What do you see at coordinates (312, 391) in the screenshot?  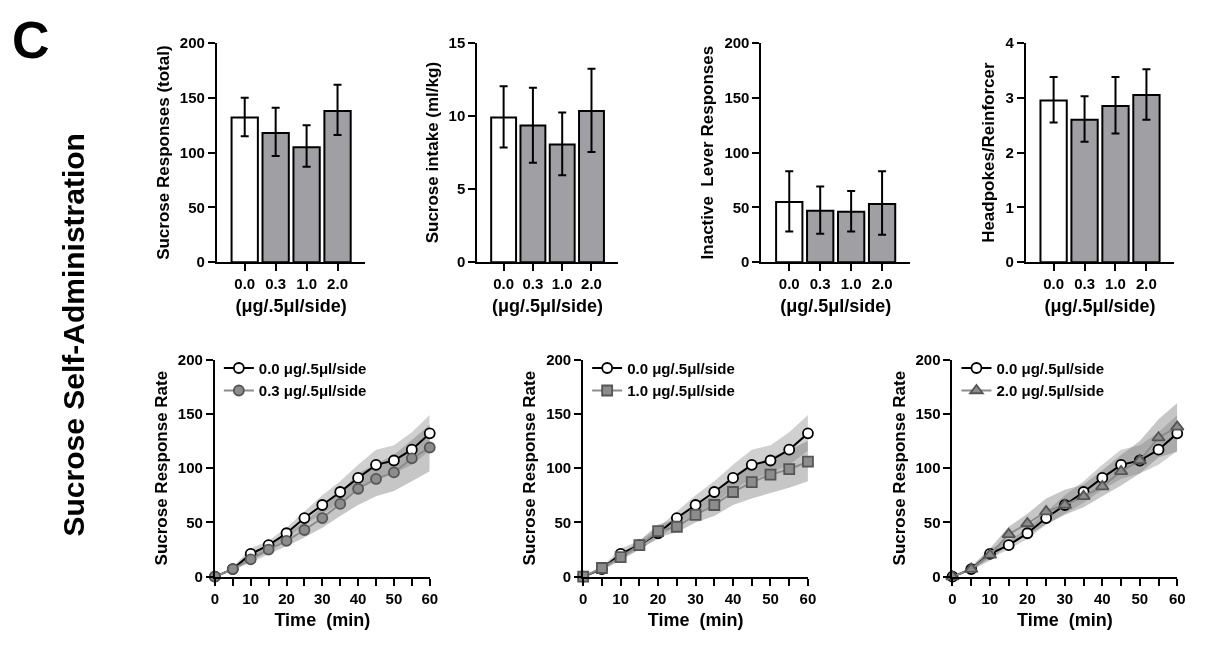 I see `legend-label: 0.3 μg/.5μl/side` at bounding box center [312, 391].